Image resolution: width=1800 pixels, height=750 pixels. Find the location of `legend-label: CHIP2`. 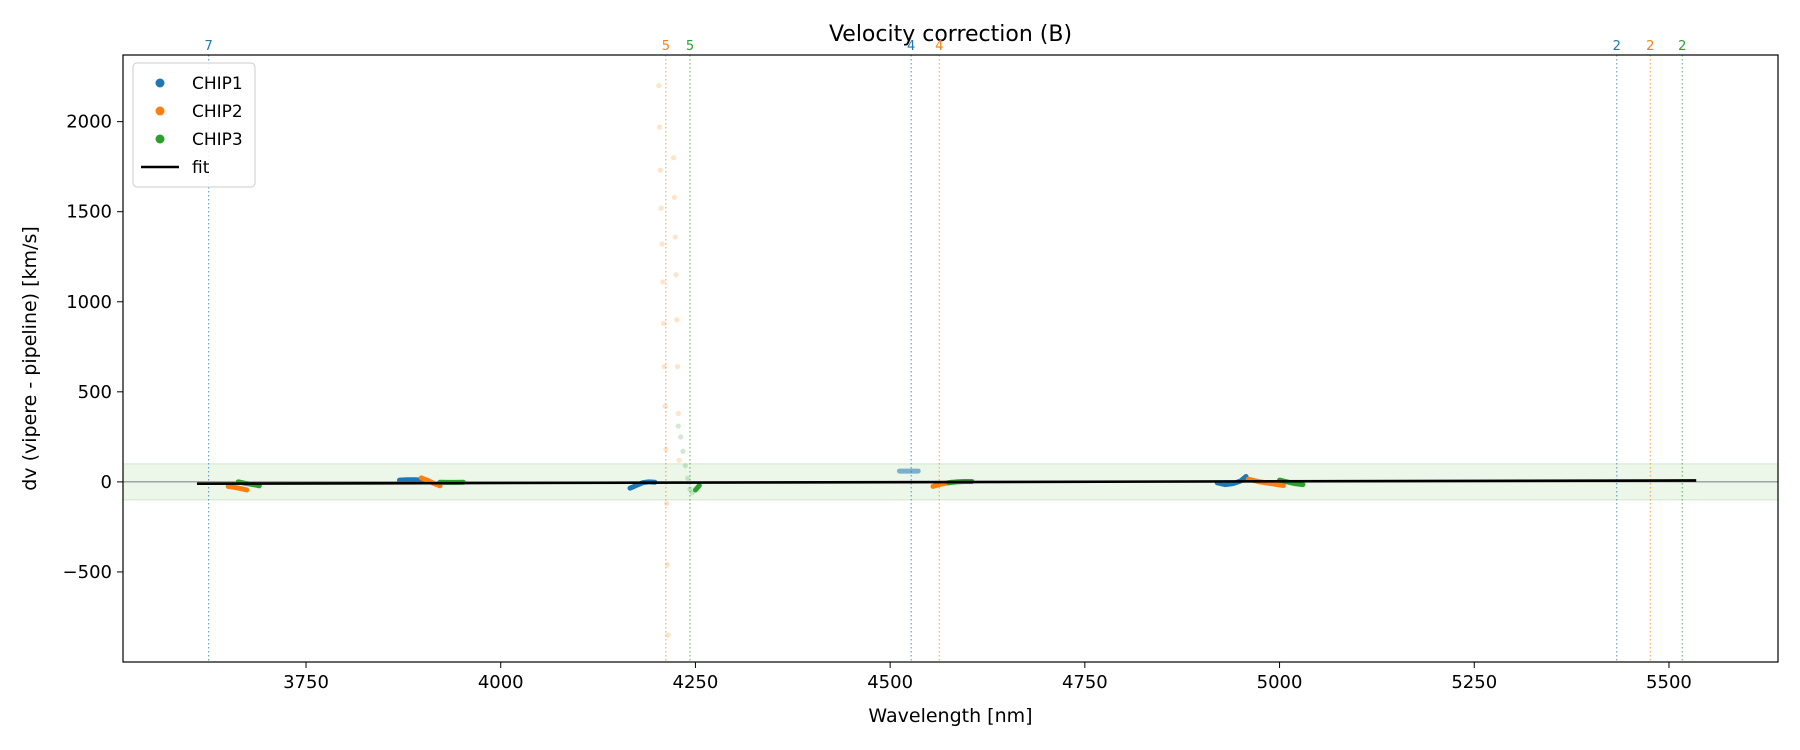

legend-label: CHIP2 is located at coordinates (217, 112).